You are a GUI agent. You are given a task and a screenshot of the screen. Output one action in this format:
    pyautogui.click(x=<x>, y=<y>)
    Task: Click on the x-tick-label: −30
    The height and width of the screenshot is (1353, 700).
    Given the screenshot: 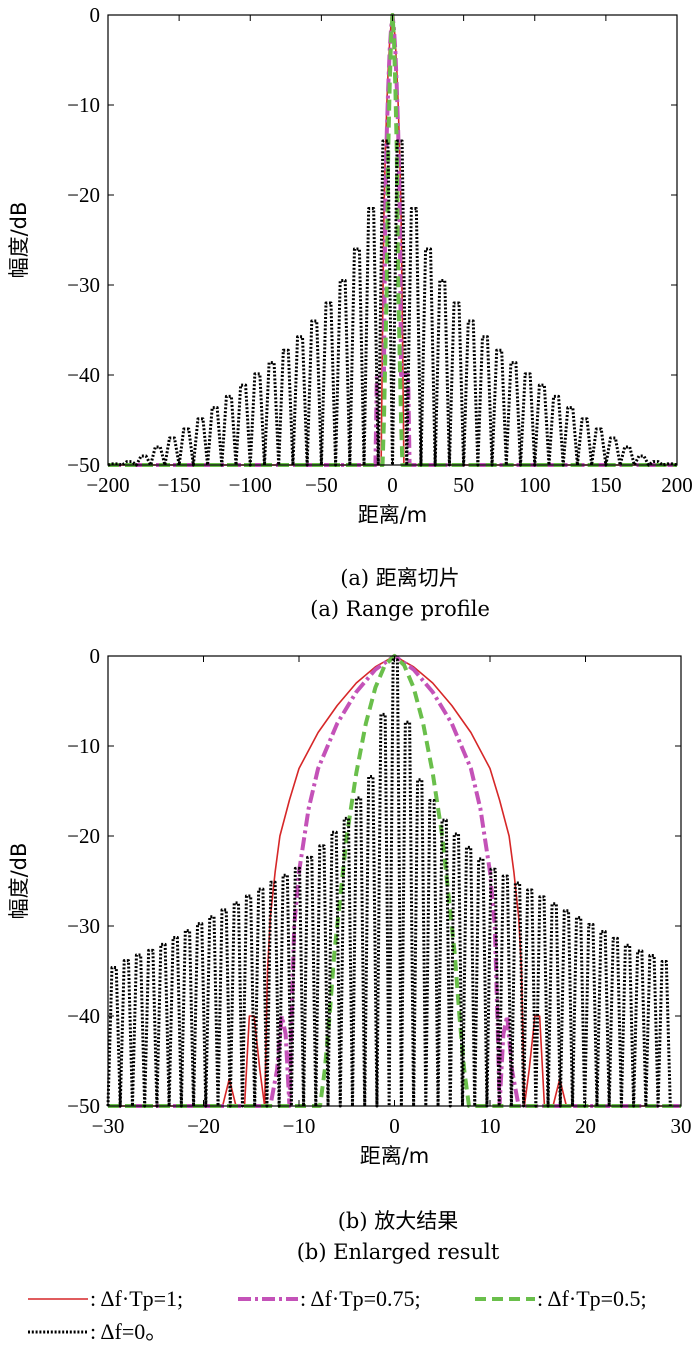 What is the action you would take?
    pyautogui.click(x=108, y=1126)
    